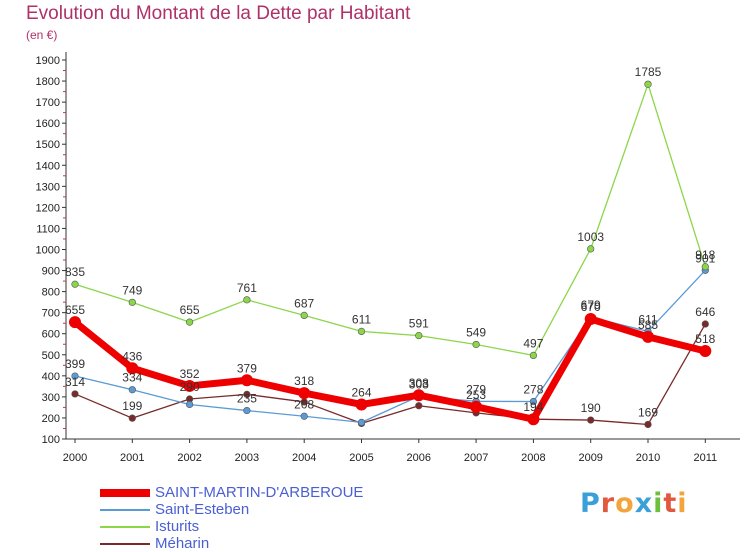 The width and height of the screenshot is (750, 552). What do you see at coordinates (51, 440) in the screenshot?
I see `y-tick-label: 100` at bounding box center [51, 440].